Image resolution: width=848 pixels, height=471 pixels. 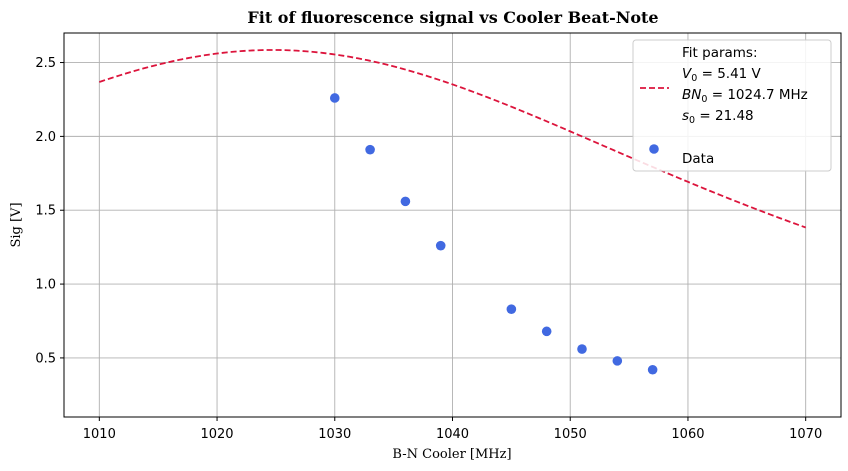 What do you see at coordinates (334, 434) in the screenshot?
I see `x-tick-label: 1030` at bounding box center [334, 434].